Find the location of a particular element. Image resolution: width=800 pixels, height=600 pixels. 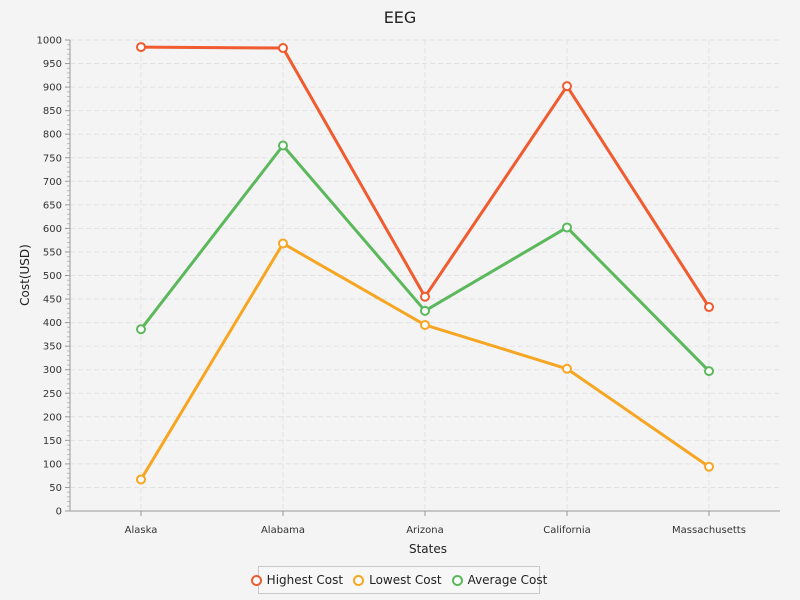

legend-item: Average Cost is located at coordinates (499, 580).